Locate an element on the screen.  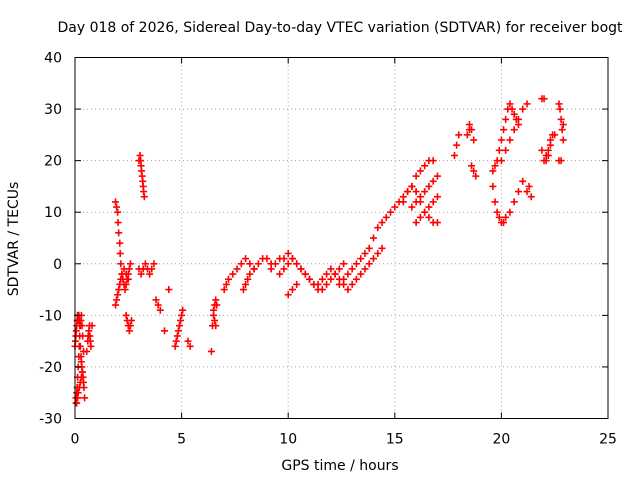
x-axis-label: GPS time / hours is located at coordinates (339, 466).